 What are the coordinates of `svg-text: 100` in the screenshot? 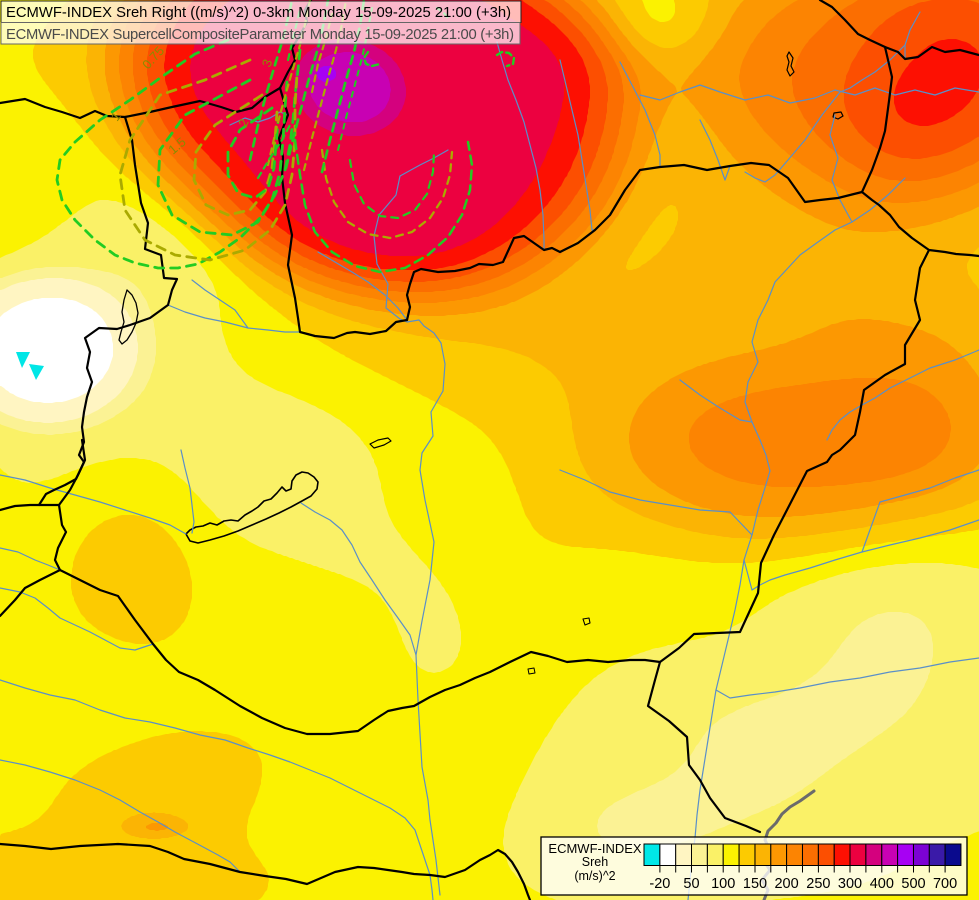 It's located at (723, 884).